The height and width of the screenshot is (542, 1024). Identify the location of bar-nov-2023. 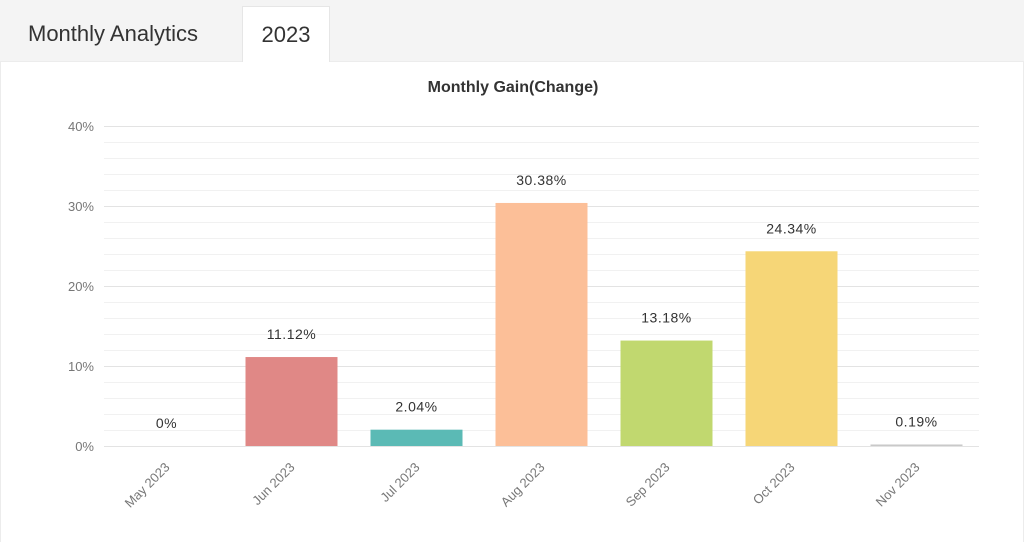
(916, 445).